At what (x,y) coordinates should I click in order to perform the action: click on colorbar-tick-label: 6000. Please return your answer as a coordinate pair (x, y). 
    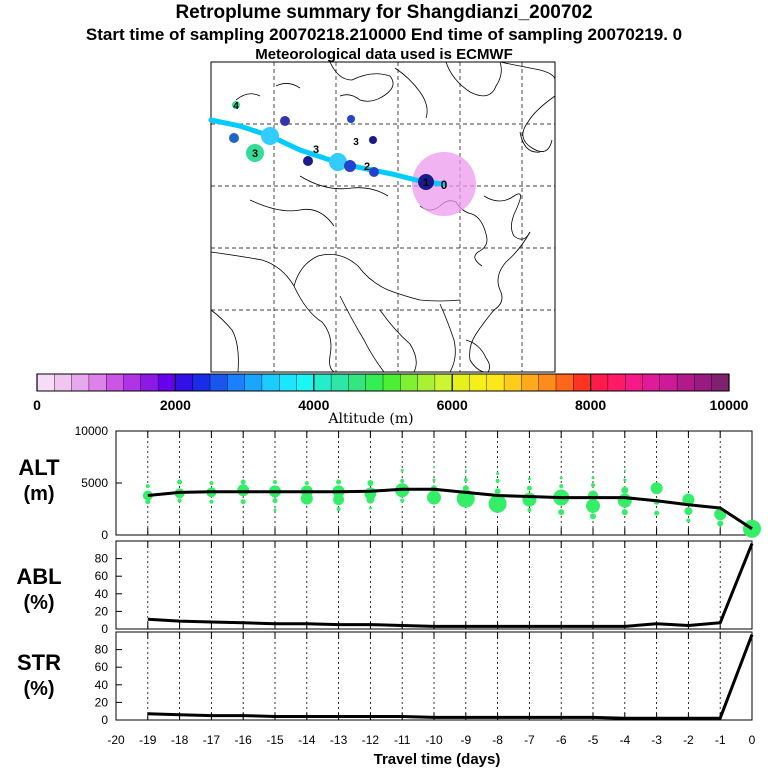
    Looking at the image, I should click on (452, 405).